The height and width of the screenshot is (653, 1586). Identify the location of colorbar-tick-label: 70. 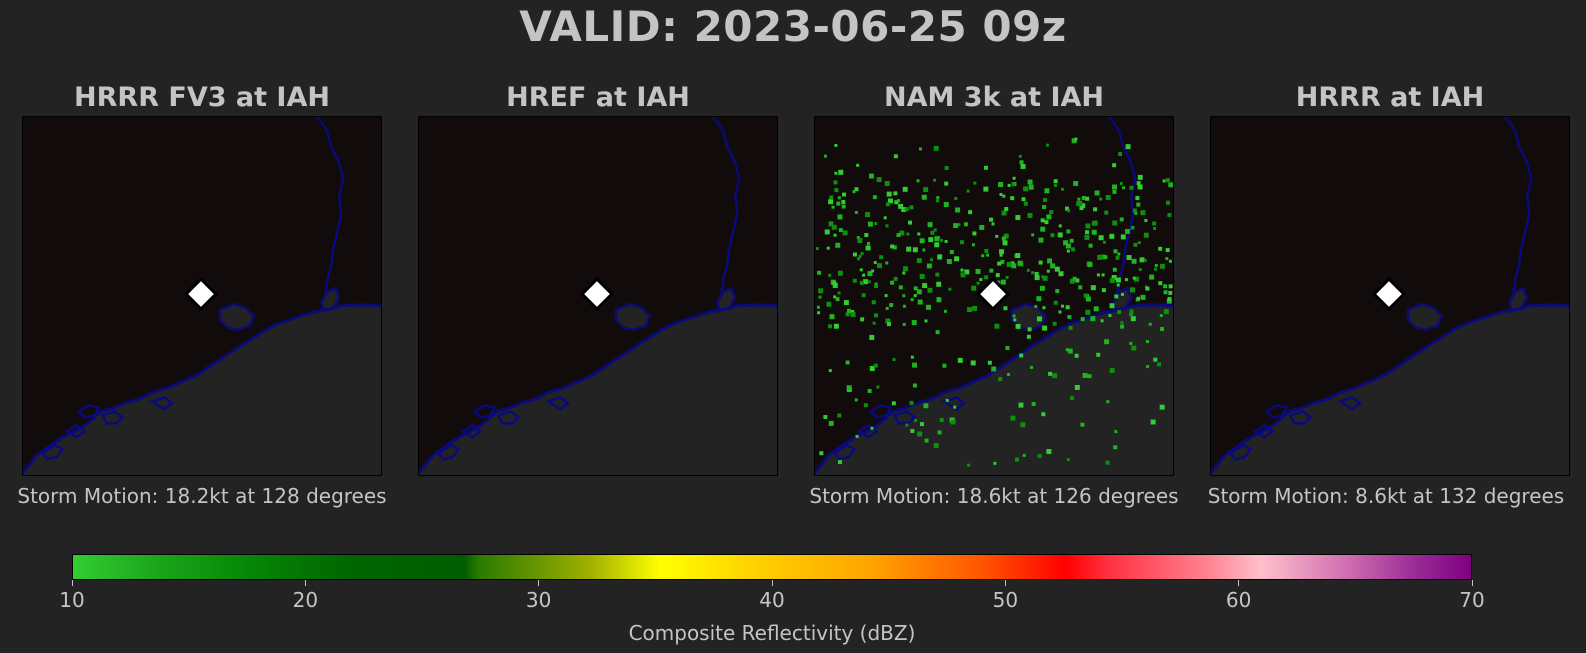
(1472, 600).